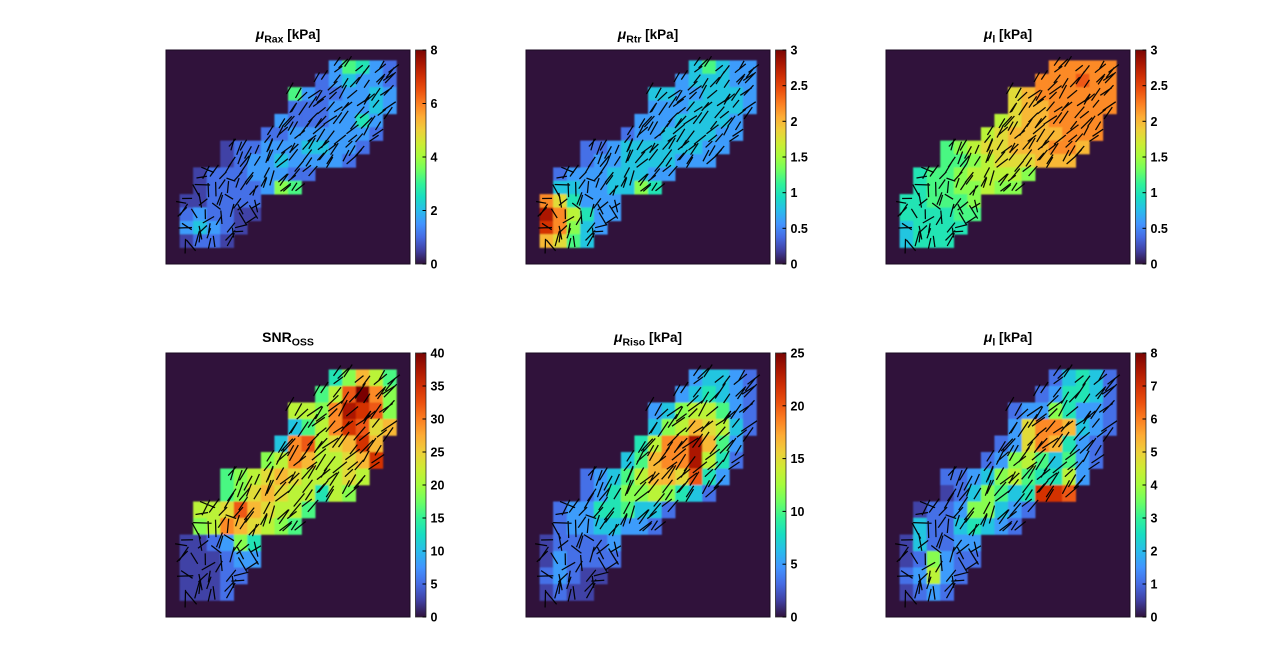 This screenshot has width=1280, height=653. Describe the element at coordinates (647, 36) in the screenshot. I see `svg-text: μRtr [kPa]` at that location.